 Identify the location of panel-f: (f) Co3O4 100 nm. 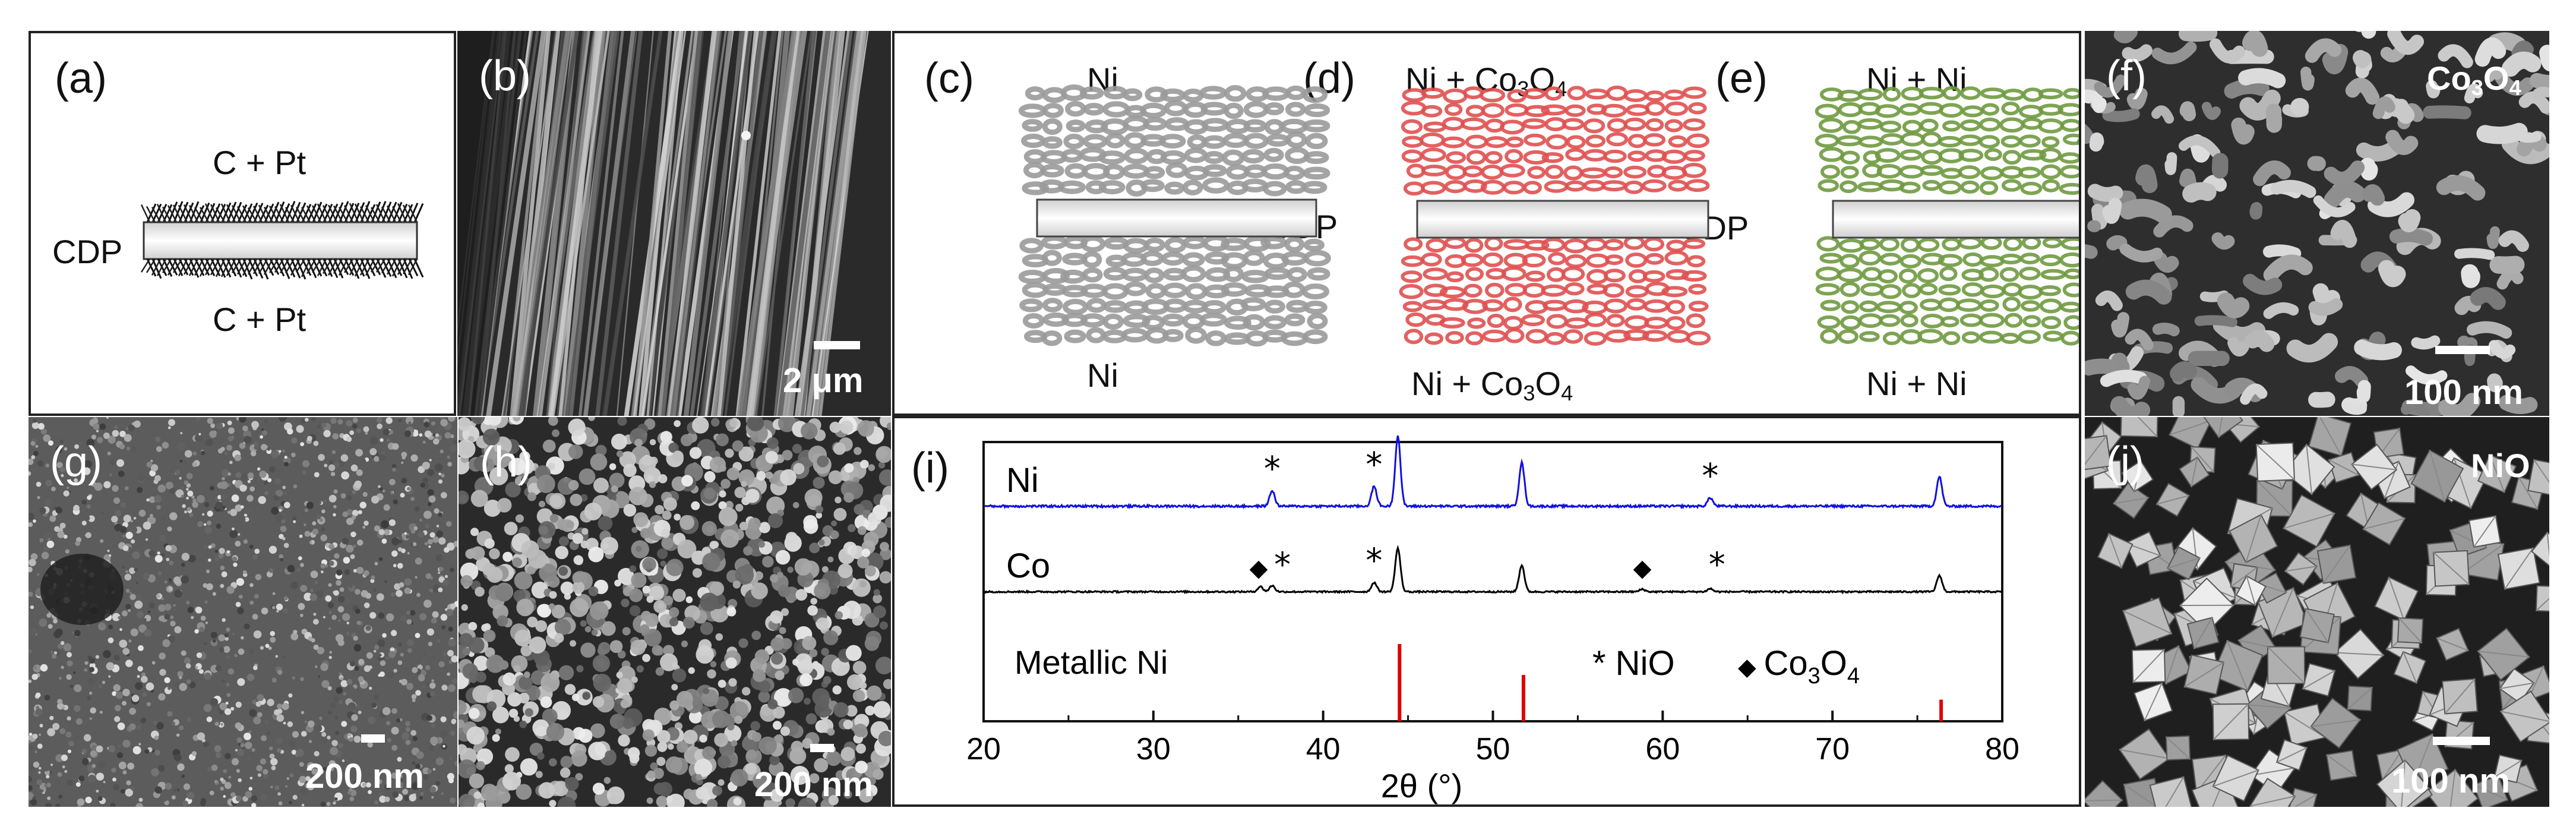
(2317, 224).